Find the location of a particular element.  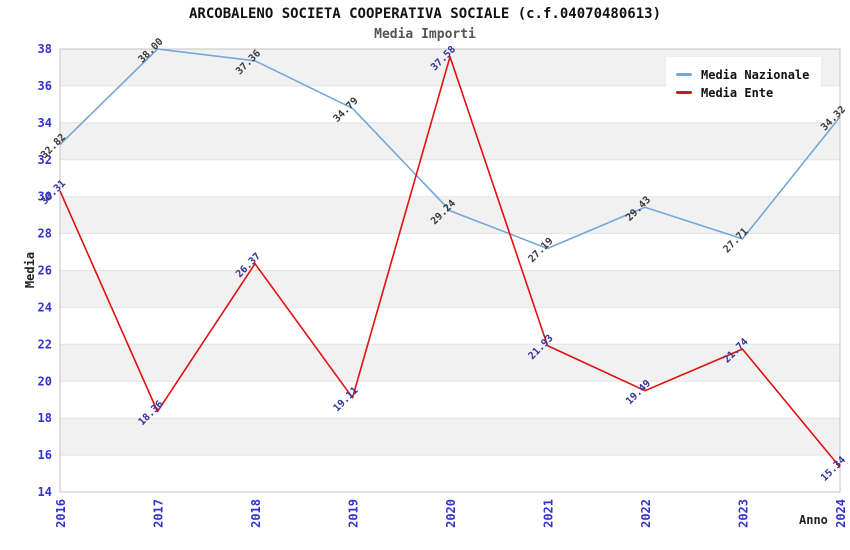

legend-label: Media Nazionale is located at coordinates (755, 74).